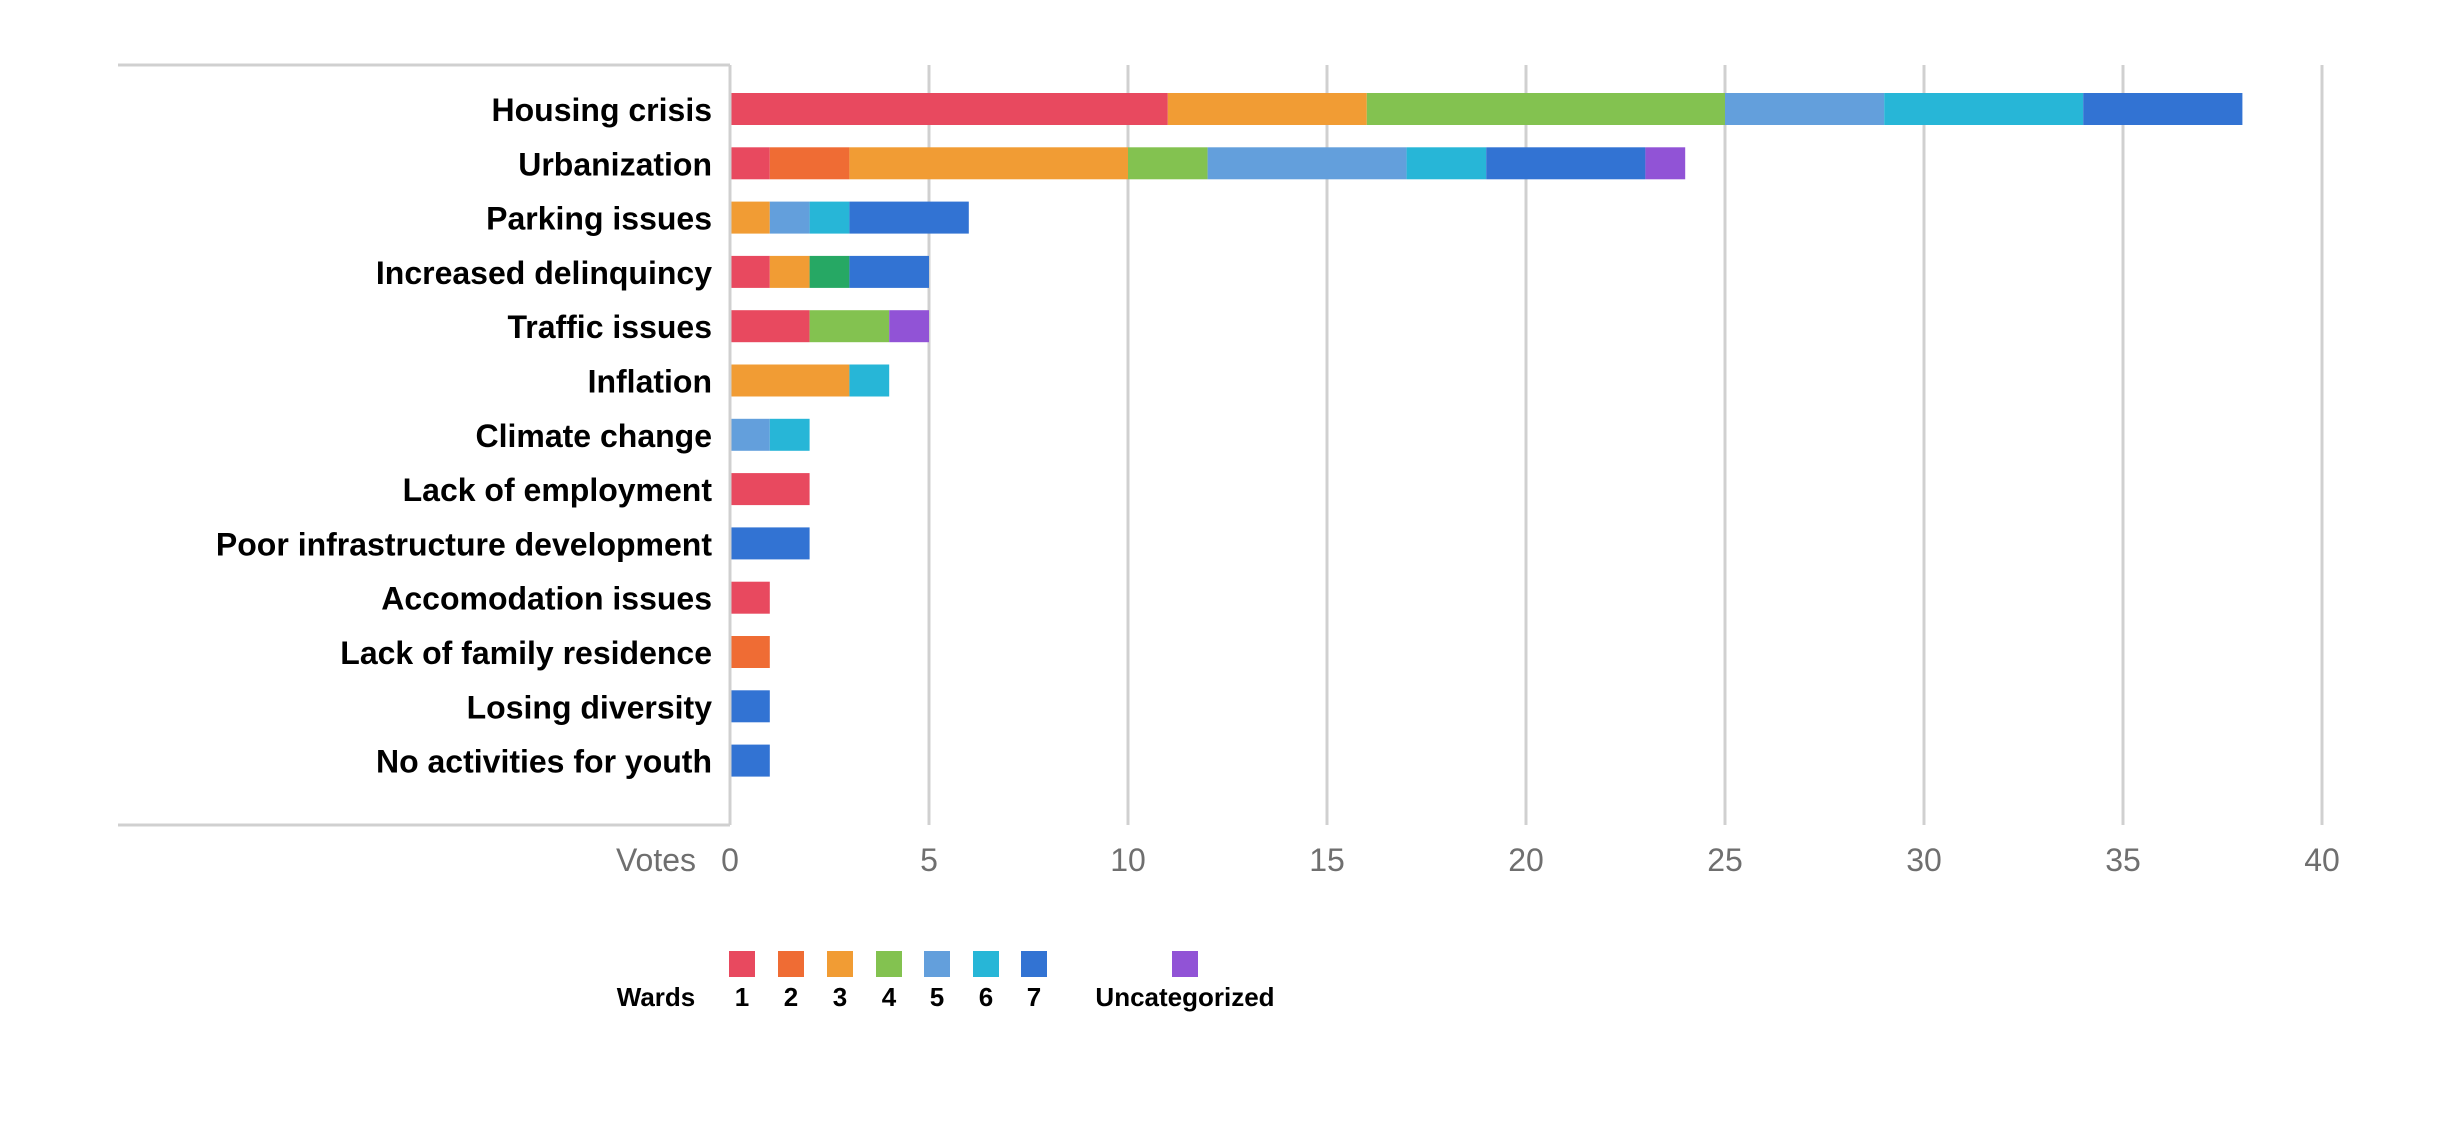 This screenshot has width=2440, height=1130. What do you see at coordinates (730, 860) in the screenshot?
I see `x-tick-label-0: 0` at bounding box center [730, 860].